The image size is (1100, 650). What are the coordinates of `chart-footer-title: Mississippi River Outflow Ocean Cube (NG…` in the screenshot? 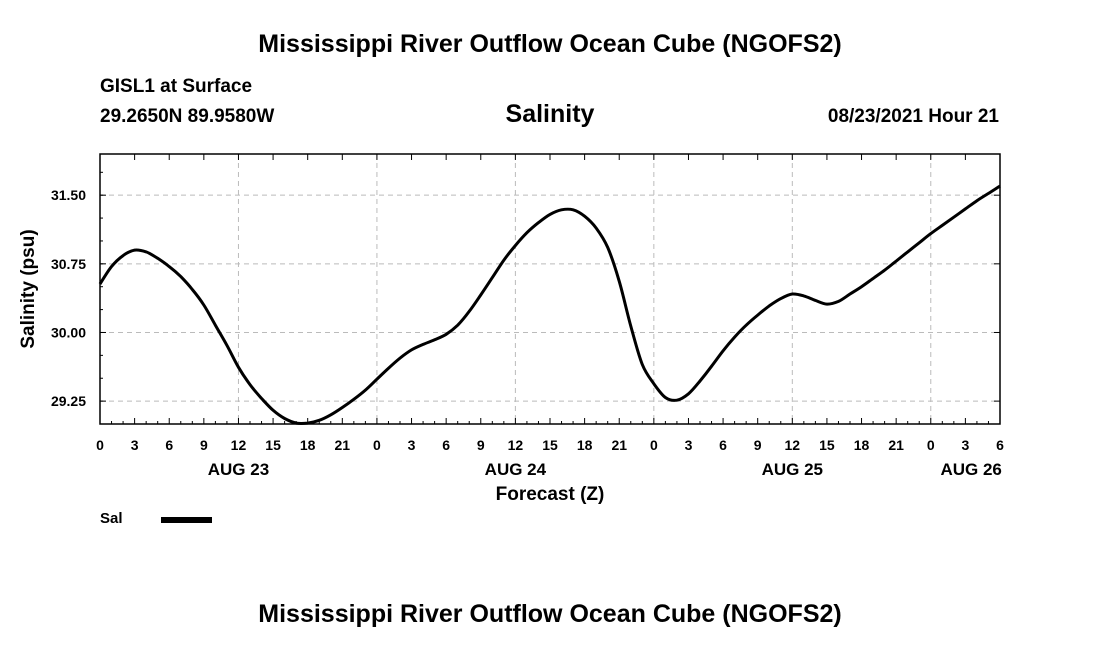 It's located at (550, 614).